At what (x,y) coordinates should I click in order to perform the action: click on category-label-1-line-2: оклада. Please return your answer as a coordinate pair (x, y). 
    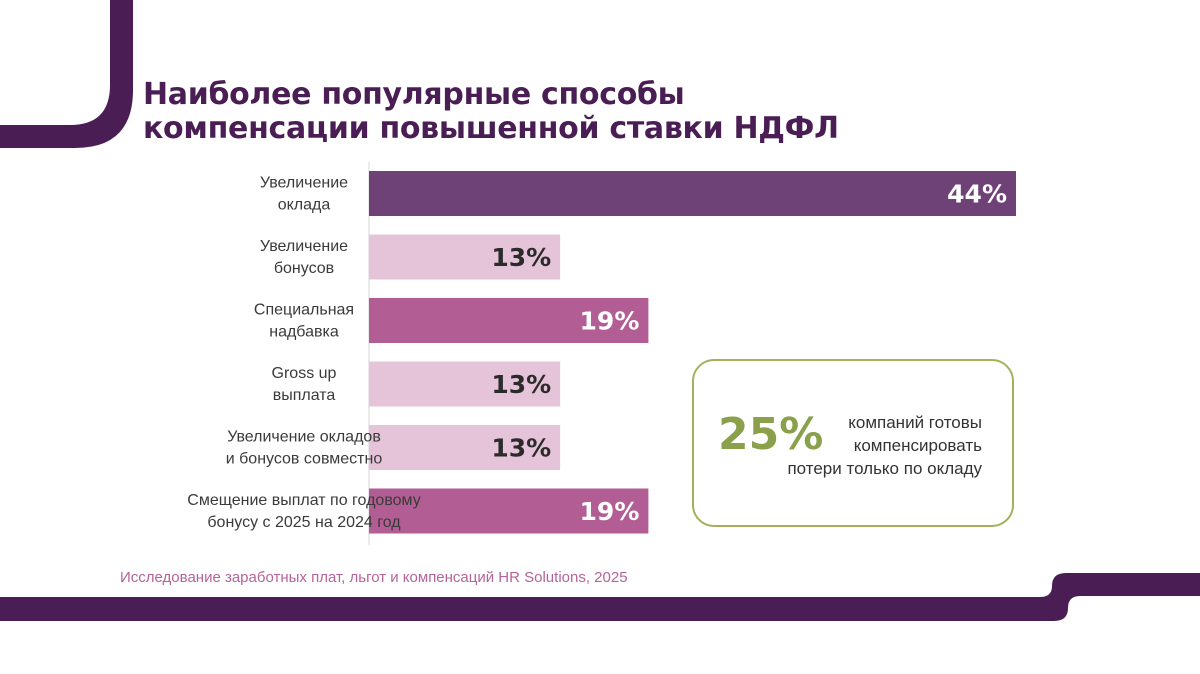
    Looking at the image, I should click on (304, 205).